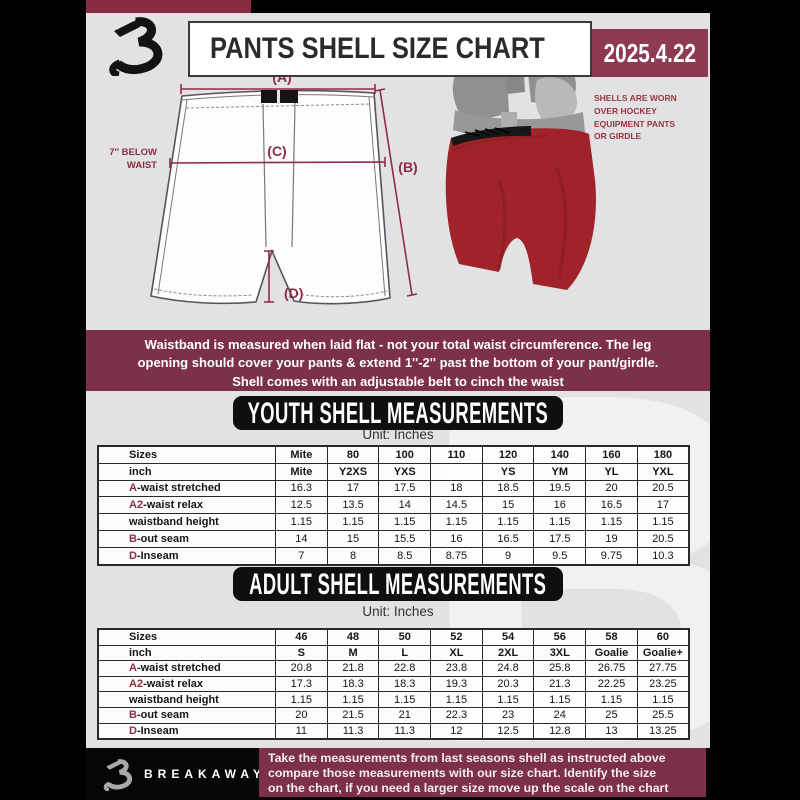 This screenshot has height=800, width=800. What do you see at coordinates (301, 556) in the screenshot?
I see `table-cell: 7` at bounding box center [301, 556].